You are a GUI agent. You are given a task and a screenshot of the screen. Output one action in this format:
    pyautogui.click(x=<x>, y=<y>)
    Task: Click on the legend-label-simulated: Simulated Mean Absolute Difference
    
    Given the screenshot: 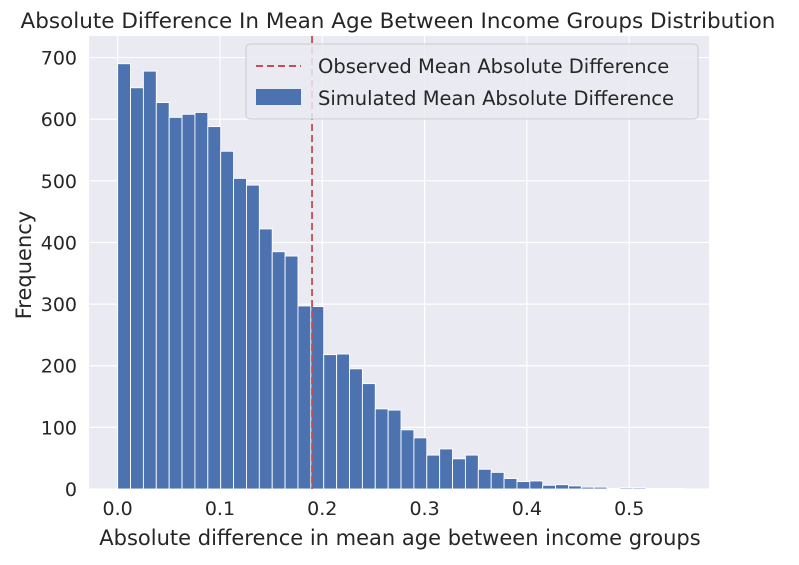 What is the action you would take?
    pyautogui.click(x=496, y=98)
    